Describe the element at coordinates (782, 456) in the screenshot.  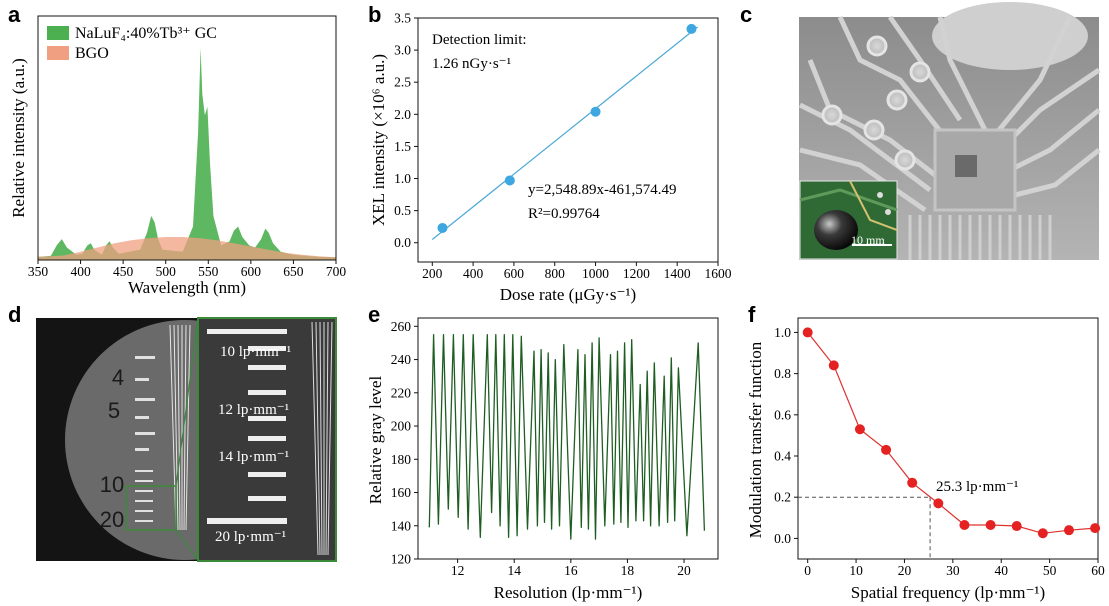
I see `y-tick-label: 0.4` at that location.